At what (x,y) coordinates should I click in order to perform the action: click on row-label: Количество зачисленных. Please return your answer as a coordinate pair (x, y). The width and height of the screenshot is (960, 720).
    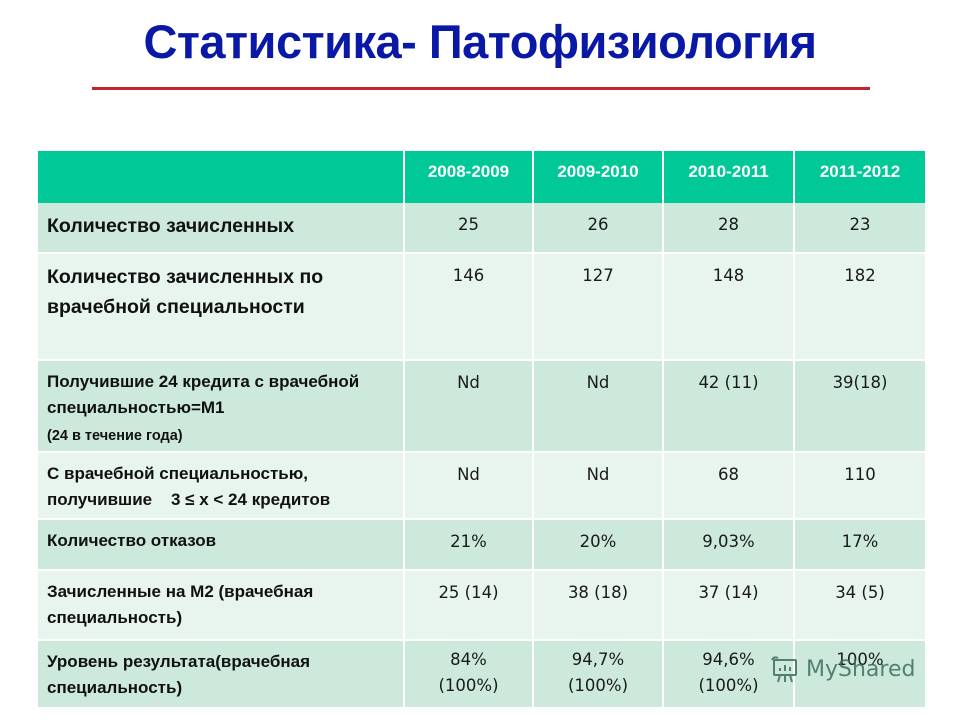
    Looking at the image, I should click on (221, 228).